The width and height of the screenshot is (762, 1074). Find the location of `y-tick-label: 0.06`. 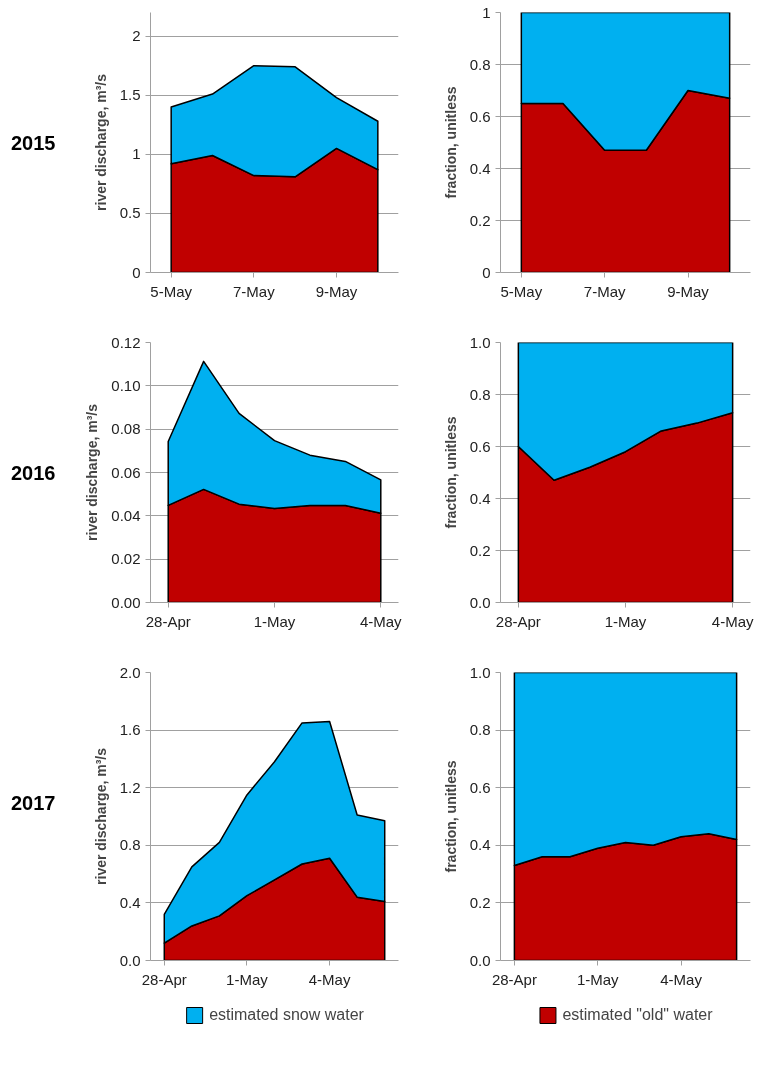

y-tick-label: 0.06 is located at coordinates (126, 472).